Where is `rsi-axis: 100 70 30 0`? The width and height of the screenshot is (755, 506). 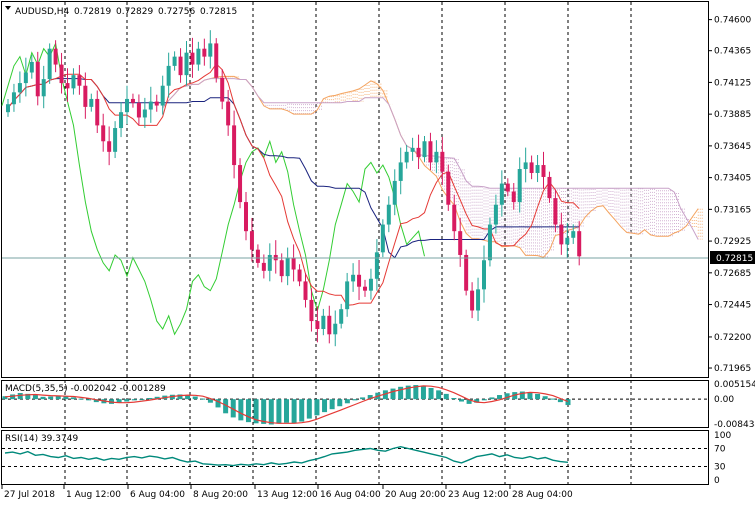
rsi-axis: 100 70 30 0 is located at coordinates (722, 458).